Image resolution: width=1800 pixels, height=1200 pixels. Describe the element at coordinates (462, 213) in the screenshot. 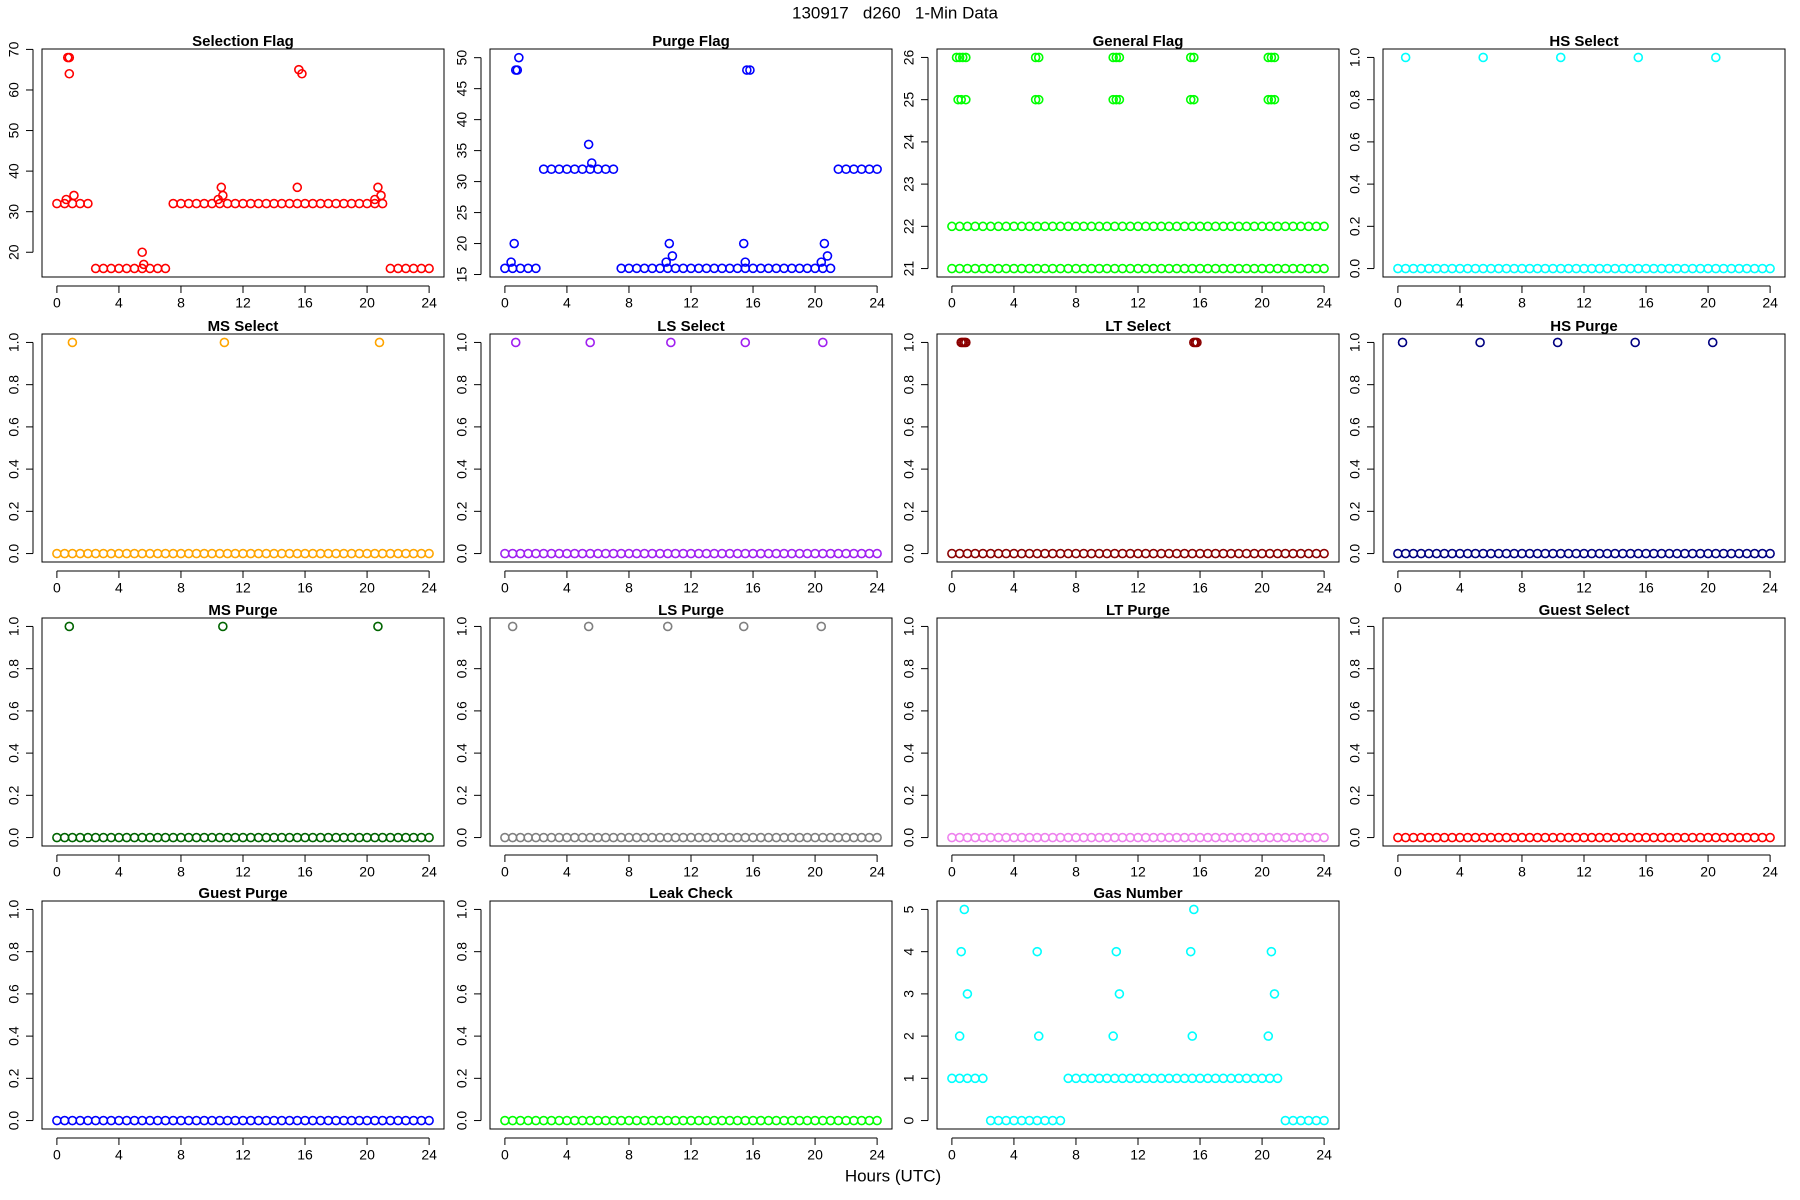

I see `y-tick-label: 25` at that location.